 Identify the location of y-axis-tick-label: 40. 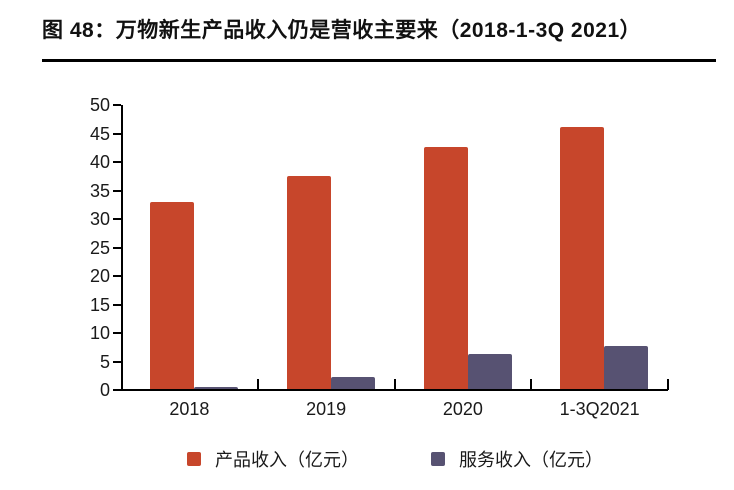
(99, 162).